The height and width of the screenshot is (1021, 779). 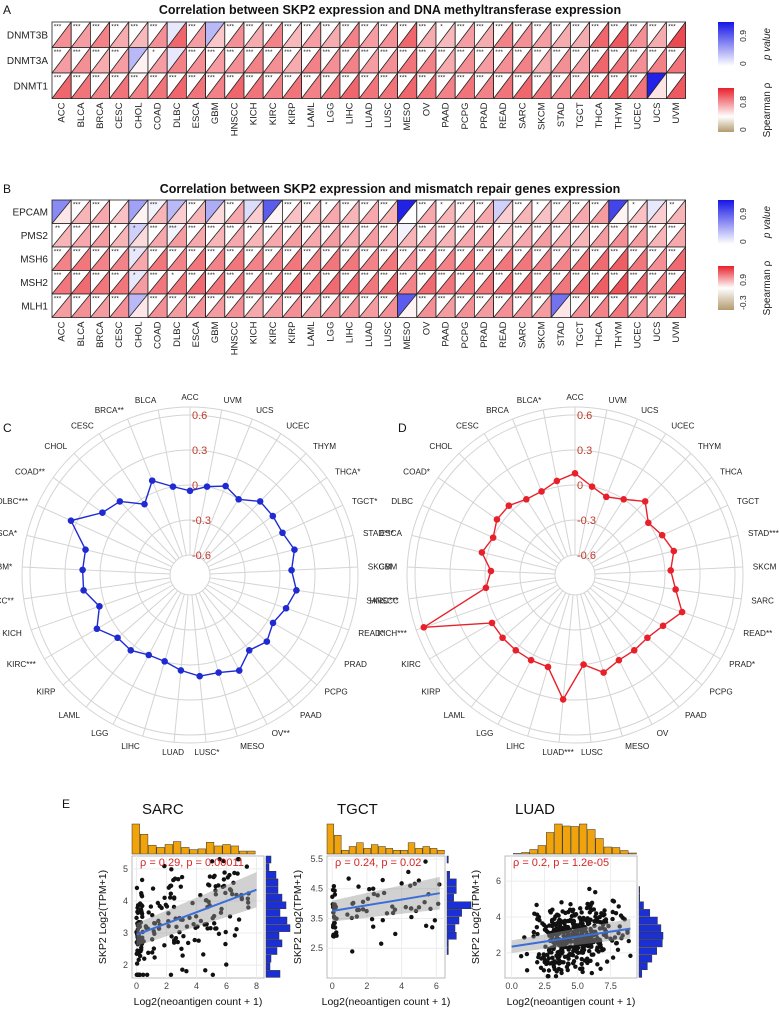 I want to click on spearman-tick: 0, so click(x=743, y=129).